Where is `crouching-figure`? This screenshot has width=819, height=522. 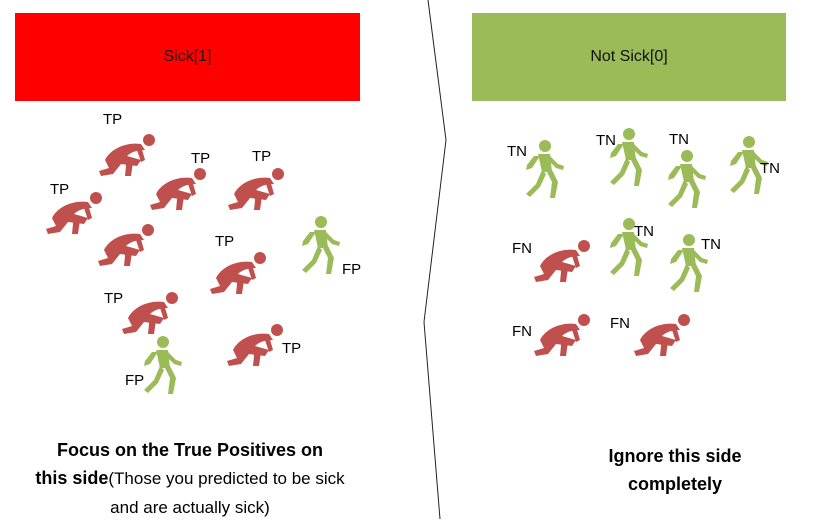 crouching-figure is located at coordinates (127, 247).